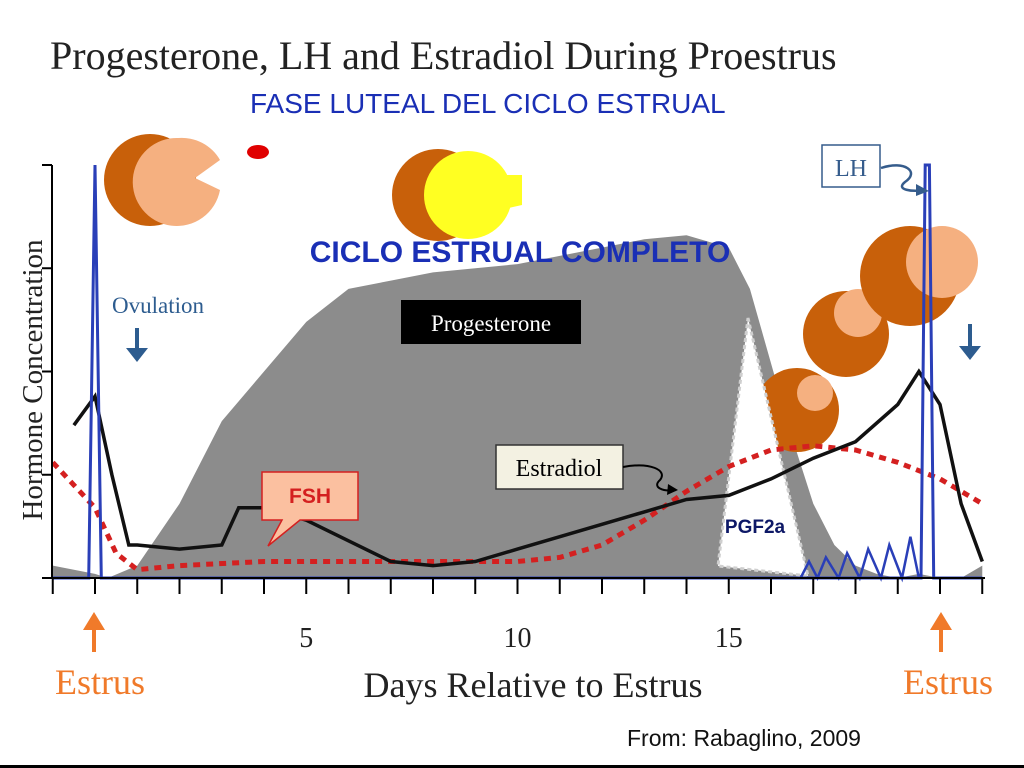 Image resolution: width=1024 pixels, height=768 pixels. What do you see at coordinates (518, 638) in the screenshot?
I see `x-tick-label: 10` at bounding box center [518, 638].